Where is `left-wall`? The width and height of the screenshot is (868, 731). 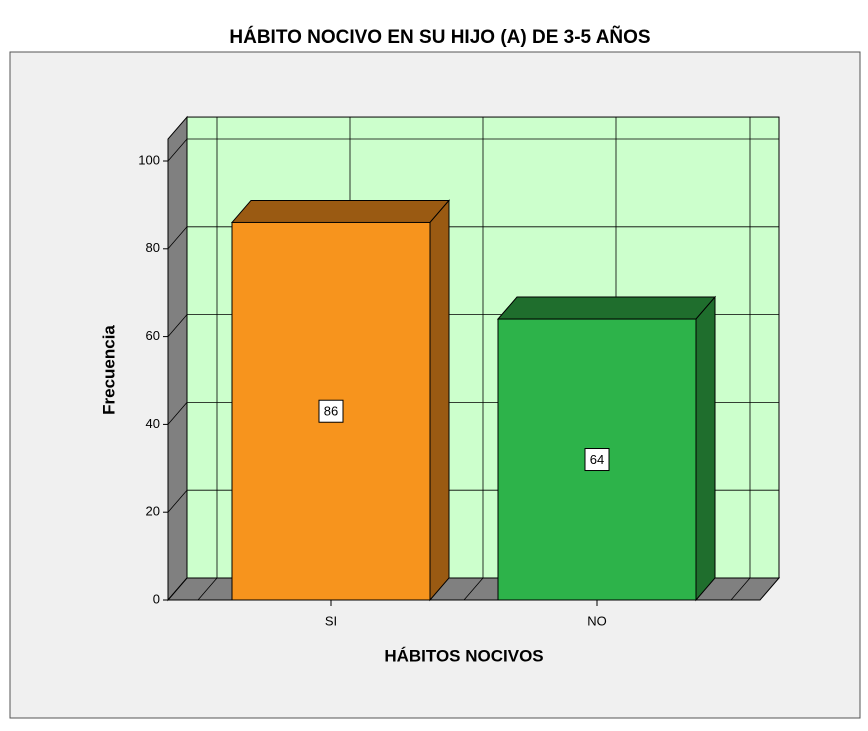 left-wall is located at coordinates (177, 358).